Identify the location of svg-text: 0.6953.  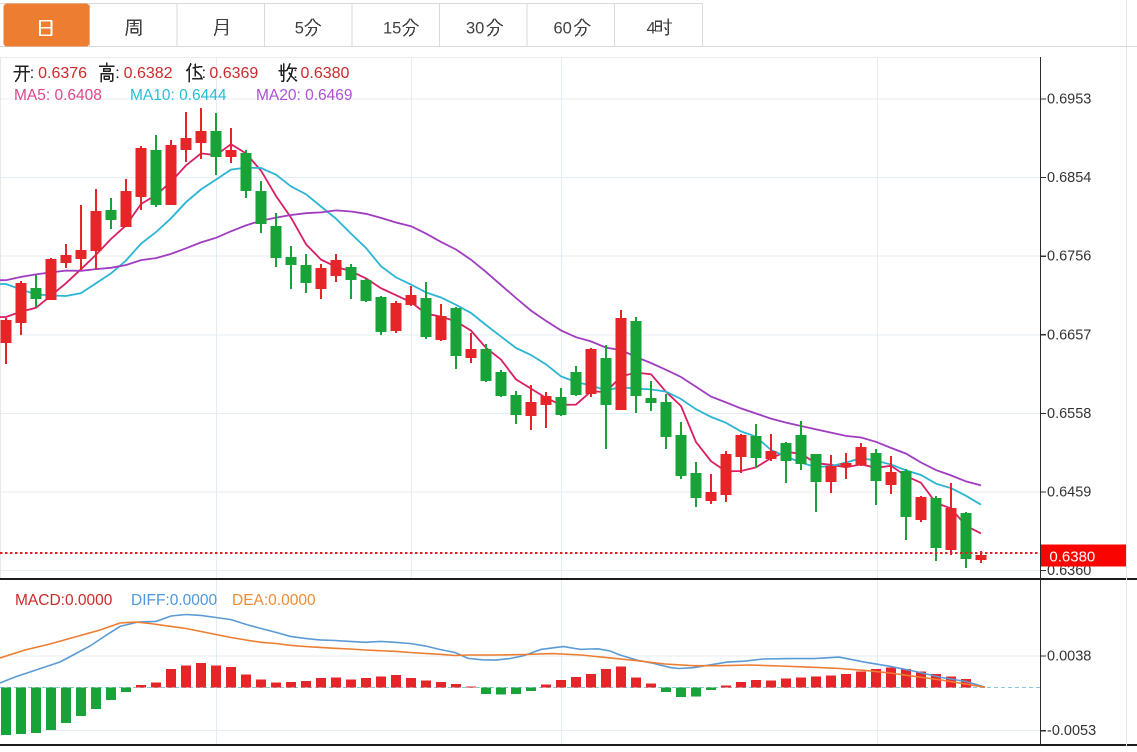
(1069, 100).